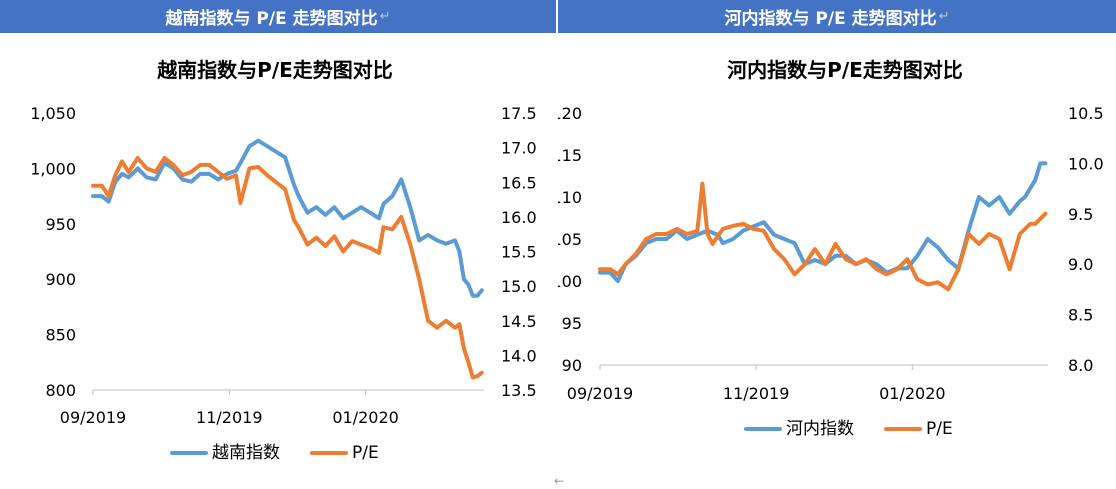 The width and height of the screenshot is (1116, 489). I want to click on y-left-tick-label: 115, so click(570, 155).